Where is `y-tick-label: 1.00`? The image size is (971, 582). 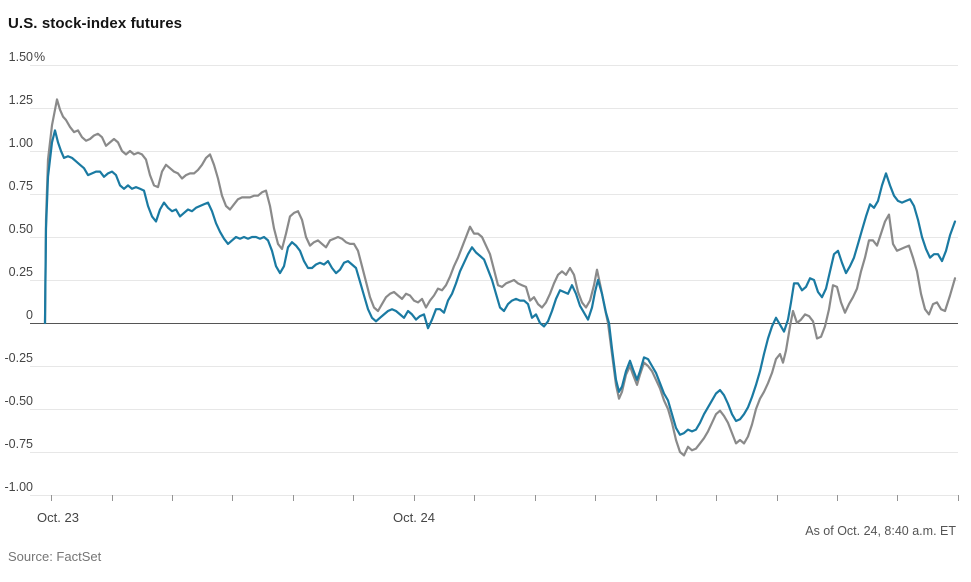
y-tick-label: 1.00 is located at coordinates (21, 143).